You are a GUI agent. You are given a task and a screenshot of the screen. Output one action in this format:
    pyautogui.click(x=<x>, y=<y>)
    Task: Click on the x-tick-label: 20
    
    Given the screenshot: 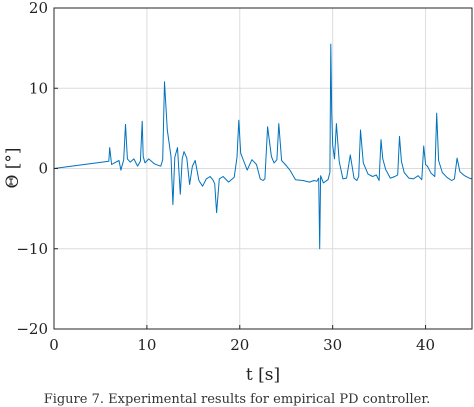 What is the action you would take?
    pyautogui.click(x=239, y=345)
    